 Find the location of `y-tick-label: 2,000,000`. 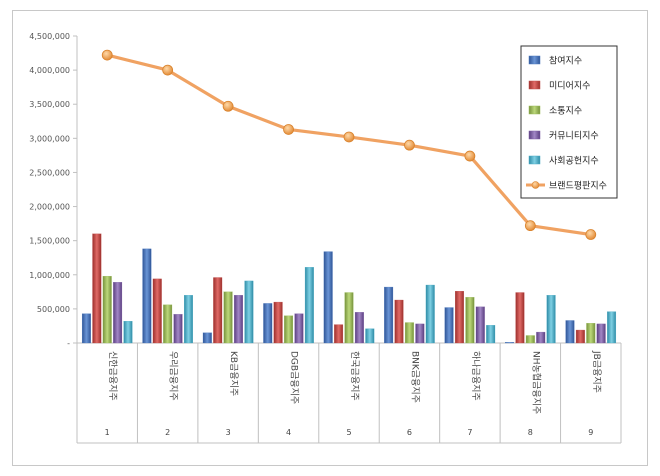

y-tick-label: 2,000,000 is located at coordinates (49, 207).